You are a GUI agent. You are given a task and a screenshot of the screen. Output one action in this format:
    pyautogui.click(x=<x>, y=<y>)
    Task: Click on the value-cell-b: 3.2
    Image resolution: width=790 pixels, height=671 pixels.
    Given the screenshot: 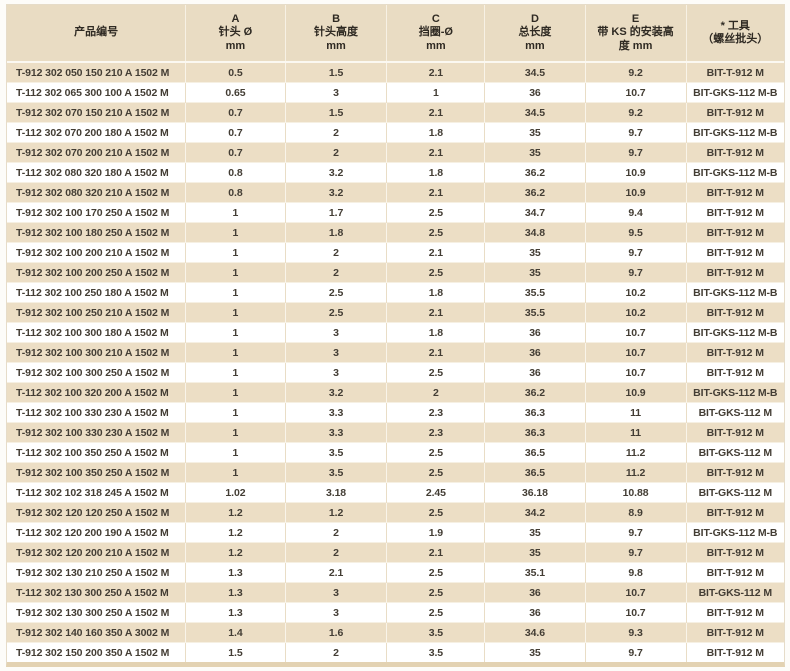 What is the action you would take?
    pyautogui.click(x=335, y=192)
    